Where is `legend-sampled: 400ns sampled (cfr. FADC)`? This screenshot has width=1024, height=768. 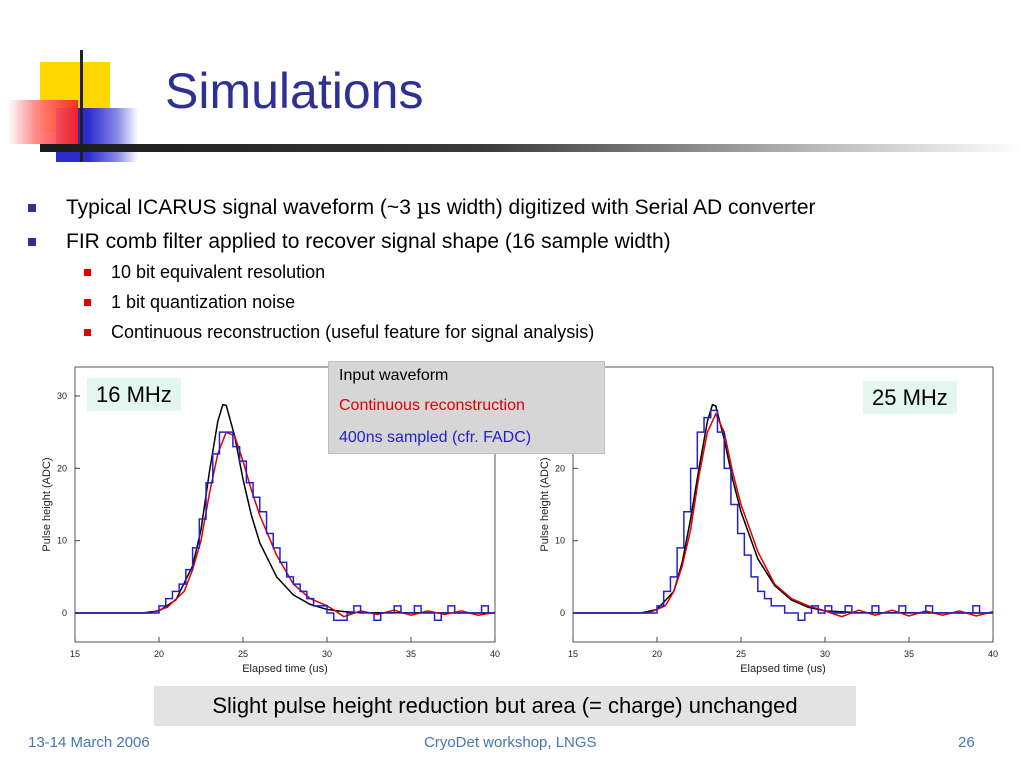 legend-sampled: 400ns sampled (cfr. FADC) is located at coordinates (435, 437).